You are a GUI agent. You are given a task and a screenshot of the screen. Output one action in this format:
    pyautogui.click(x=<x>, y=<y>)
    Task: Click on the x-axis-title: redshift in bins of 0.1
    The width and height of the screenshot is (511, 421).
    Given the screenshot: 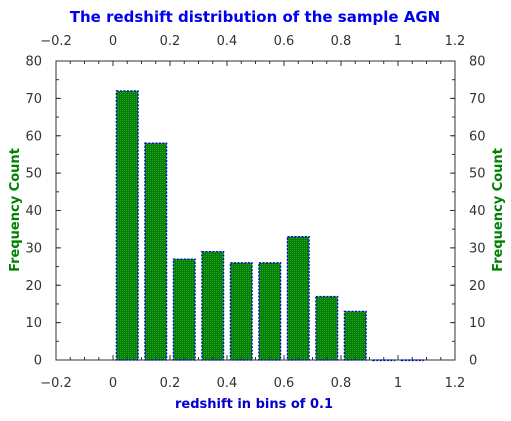 What is the action you would take?
    pyautogui.click(x=254, y=404)
    